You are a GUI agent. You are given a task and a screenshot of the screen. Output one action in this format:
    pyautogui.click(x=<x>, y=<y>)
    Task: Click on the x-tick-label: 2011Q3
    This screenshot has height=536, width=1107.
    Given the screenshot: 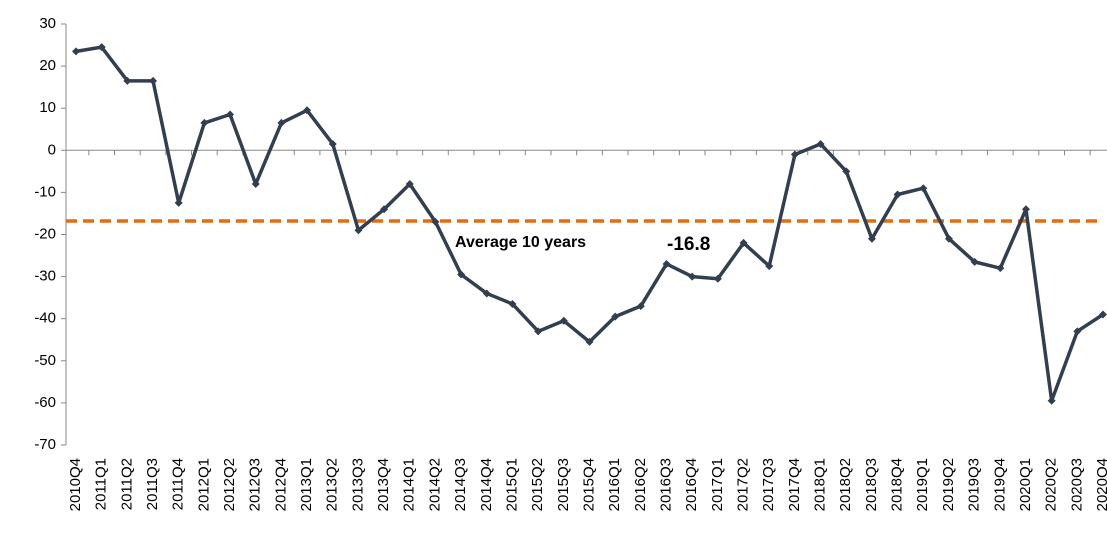 What is the action you would take?
    pyautogui.click(x=152, y=484)
    